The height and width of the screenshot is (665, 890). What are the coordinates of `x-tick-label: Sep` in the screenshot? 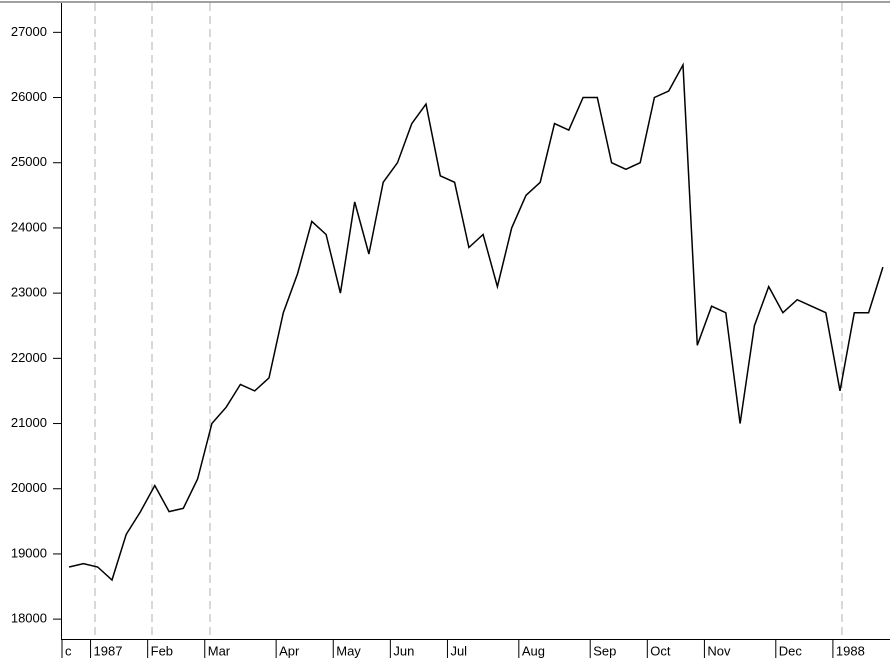 It's located at (604, 650).